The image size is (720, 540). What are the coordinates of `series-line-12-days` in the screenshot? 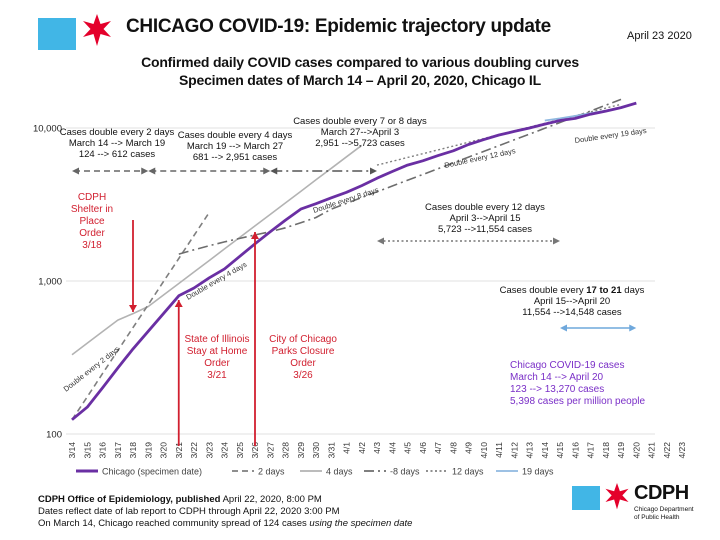 It's located at (499, 134).